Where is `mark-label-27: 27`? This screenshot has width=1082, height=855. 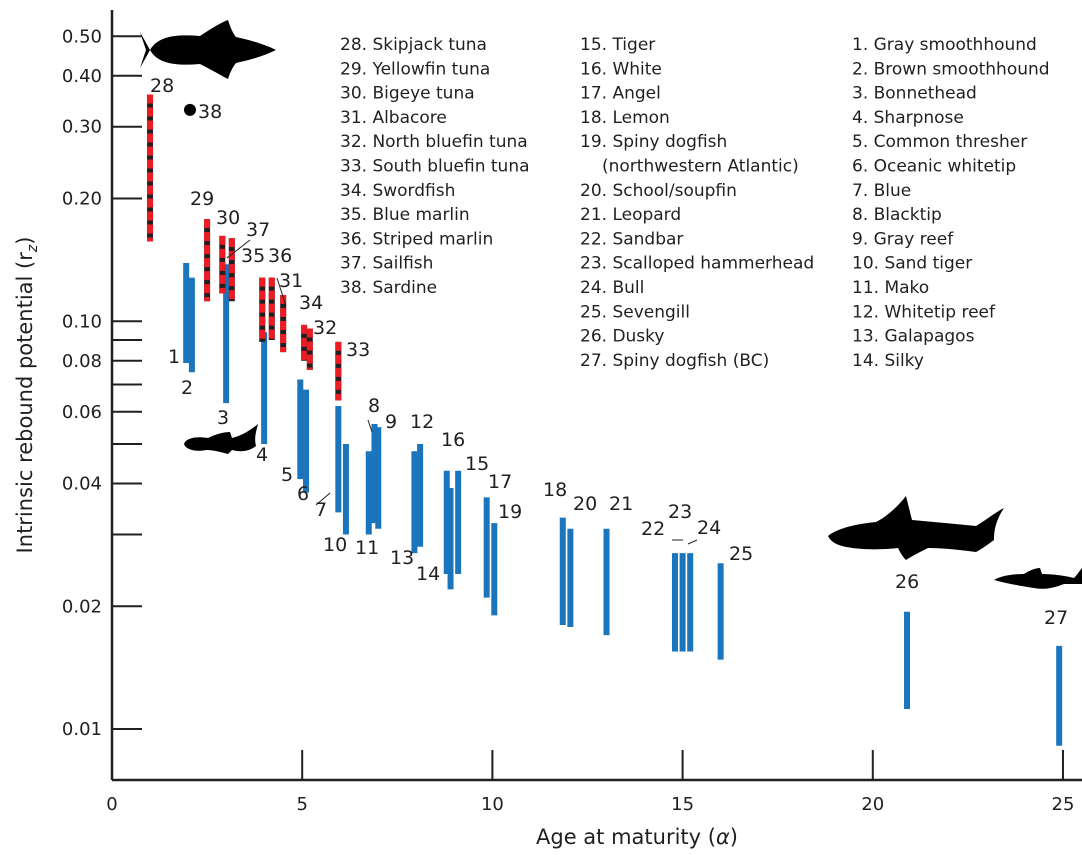
mark-label-27: 27 is located at coordinates (1056, 618).